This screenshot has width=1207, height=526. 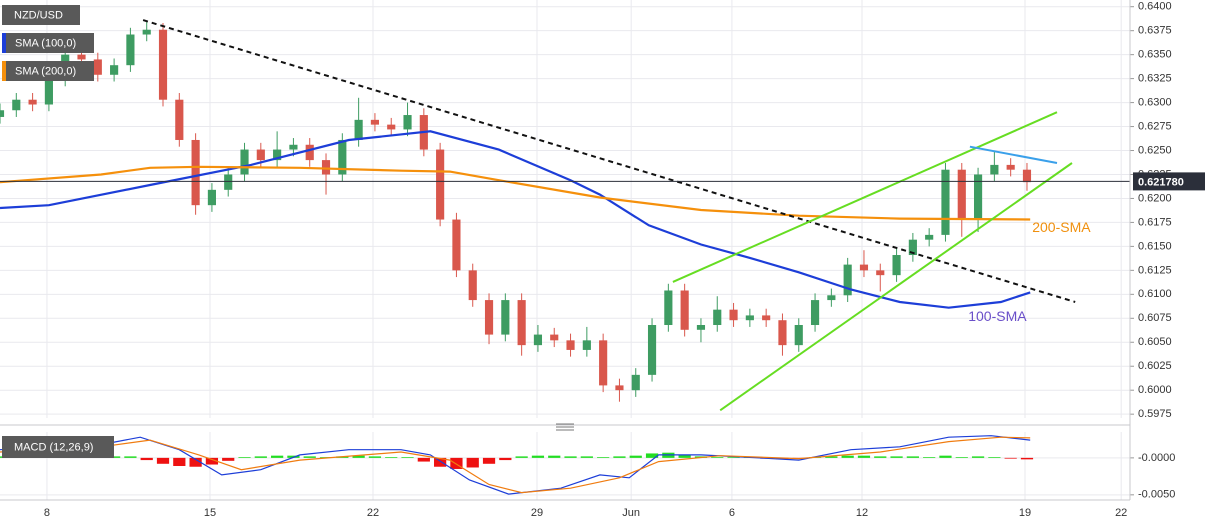 I want to click on last-price-tag, so click(x=1169, y=181).